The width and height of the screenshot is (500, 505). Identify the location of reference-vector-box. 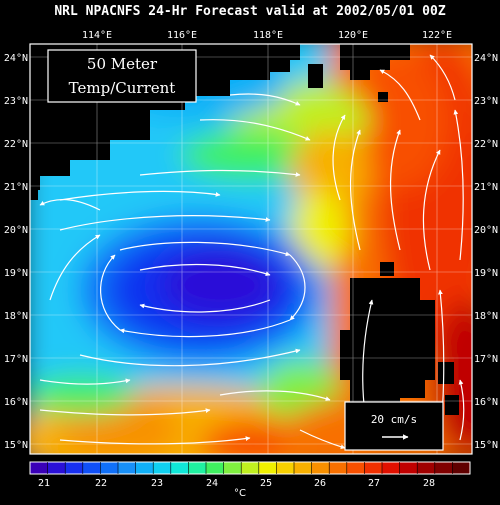
(394, 426).